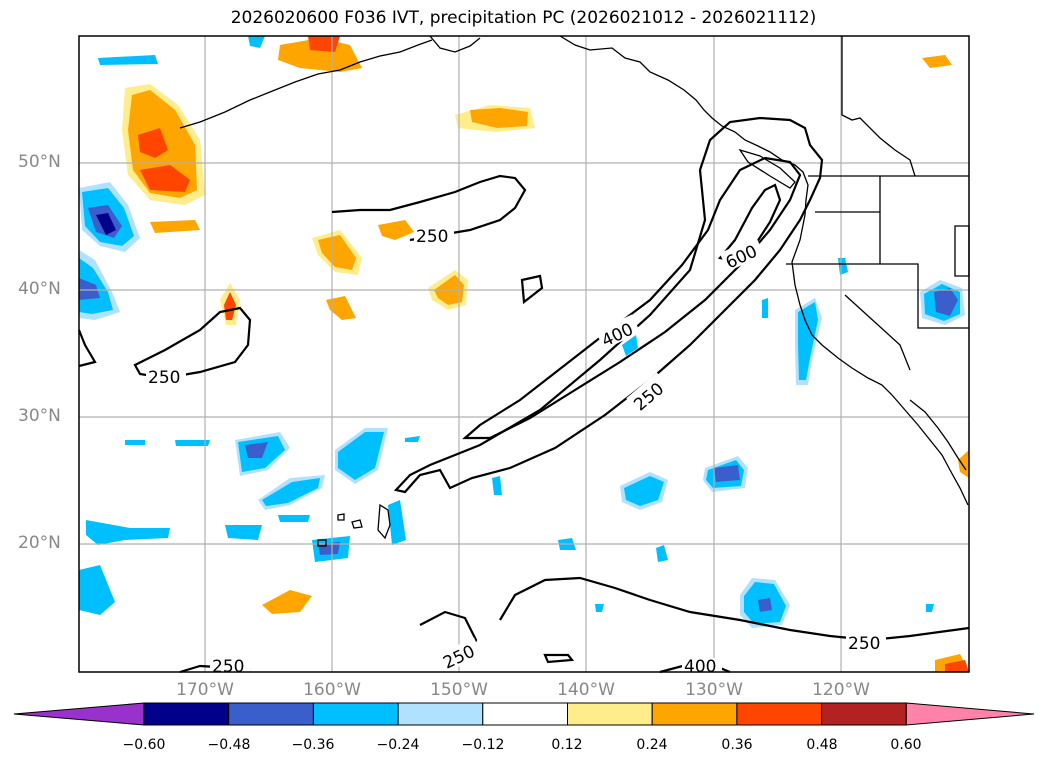 This screenshot has width=1047, height=765. Describe the element at coordinates (39, 543) in the screenshot. I see `lat-label-20n: 20°N` at that location.